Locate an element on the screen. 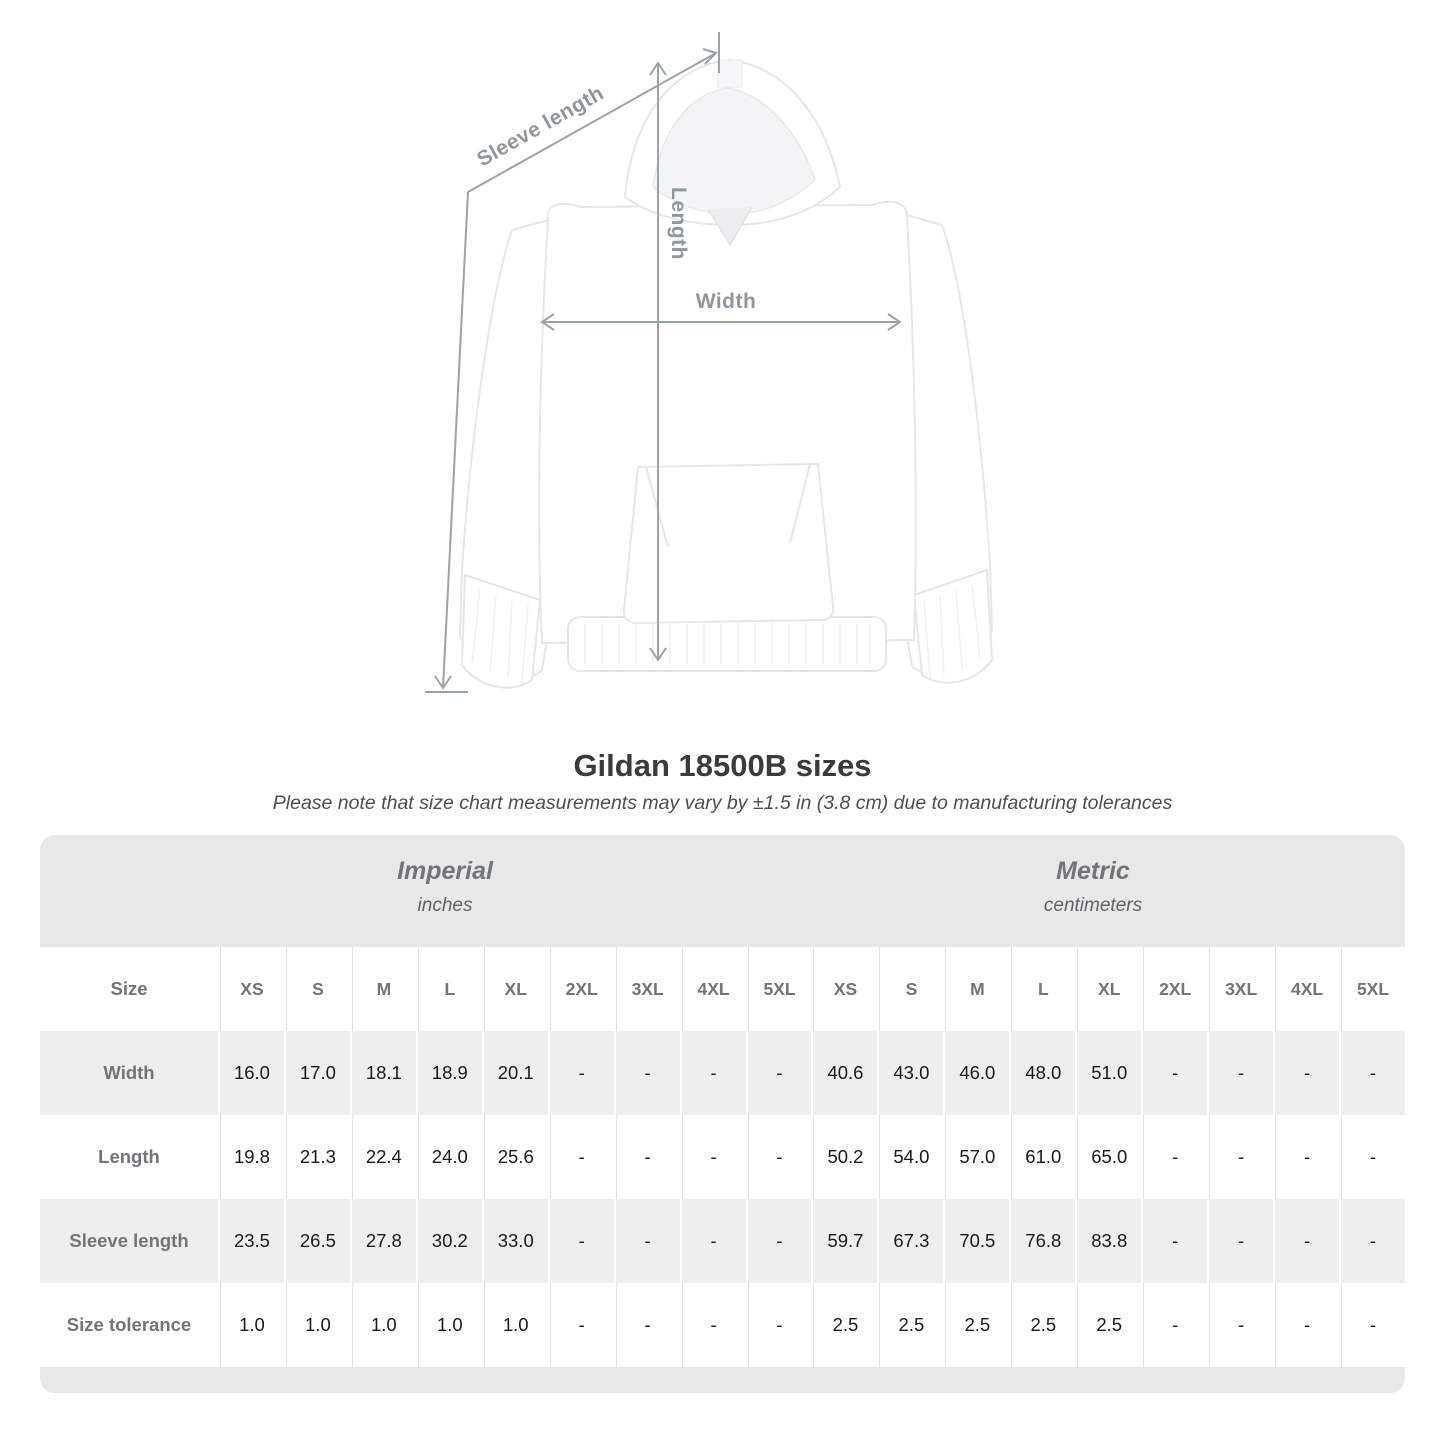 Image resolution: width=1445 pixels, height=1445 pixels. value-cell: 16.0 is located at coordinates (251, 1073).